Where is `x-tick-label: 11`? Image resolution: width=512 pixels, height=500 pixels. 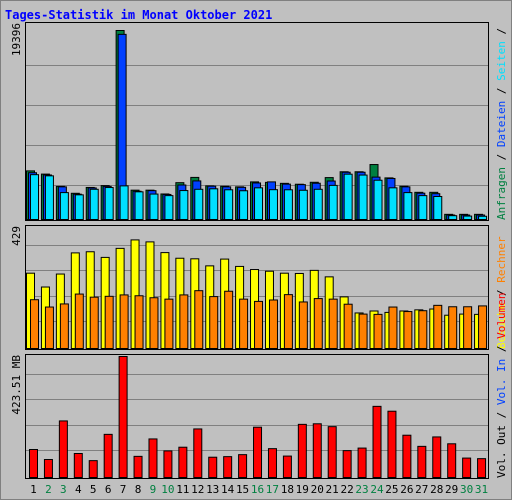 x-tick-label: 11 is located at coordinates (182, 489).